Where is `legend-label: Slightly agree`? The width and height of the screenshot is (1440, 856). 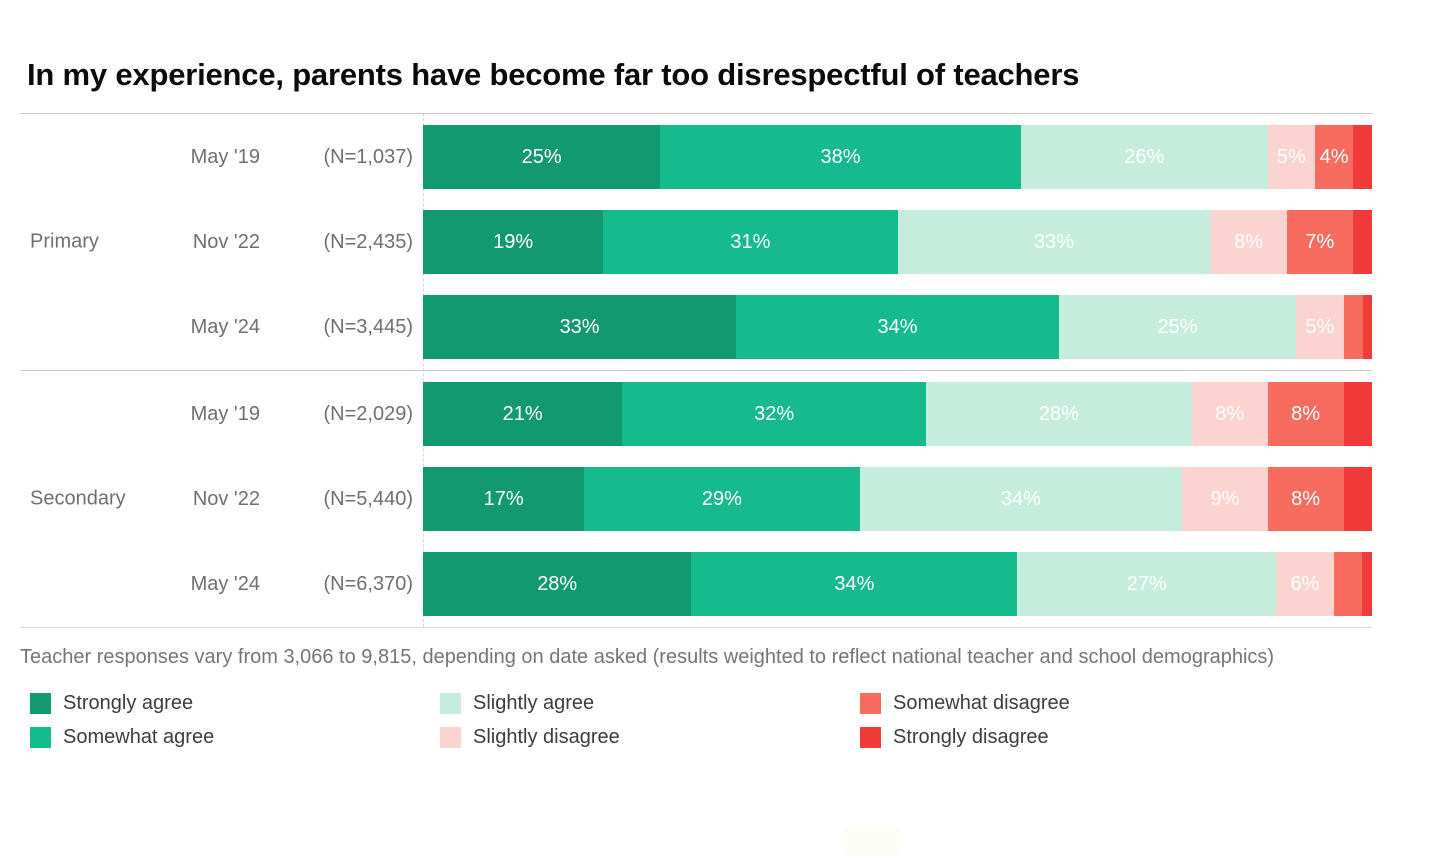 legend-label: Slightly agree is located at coordinates (534, 703).